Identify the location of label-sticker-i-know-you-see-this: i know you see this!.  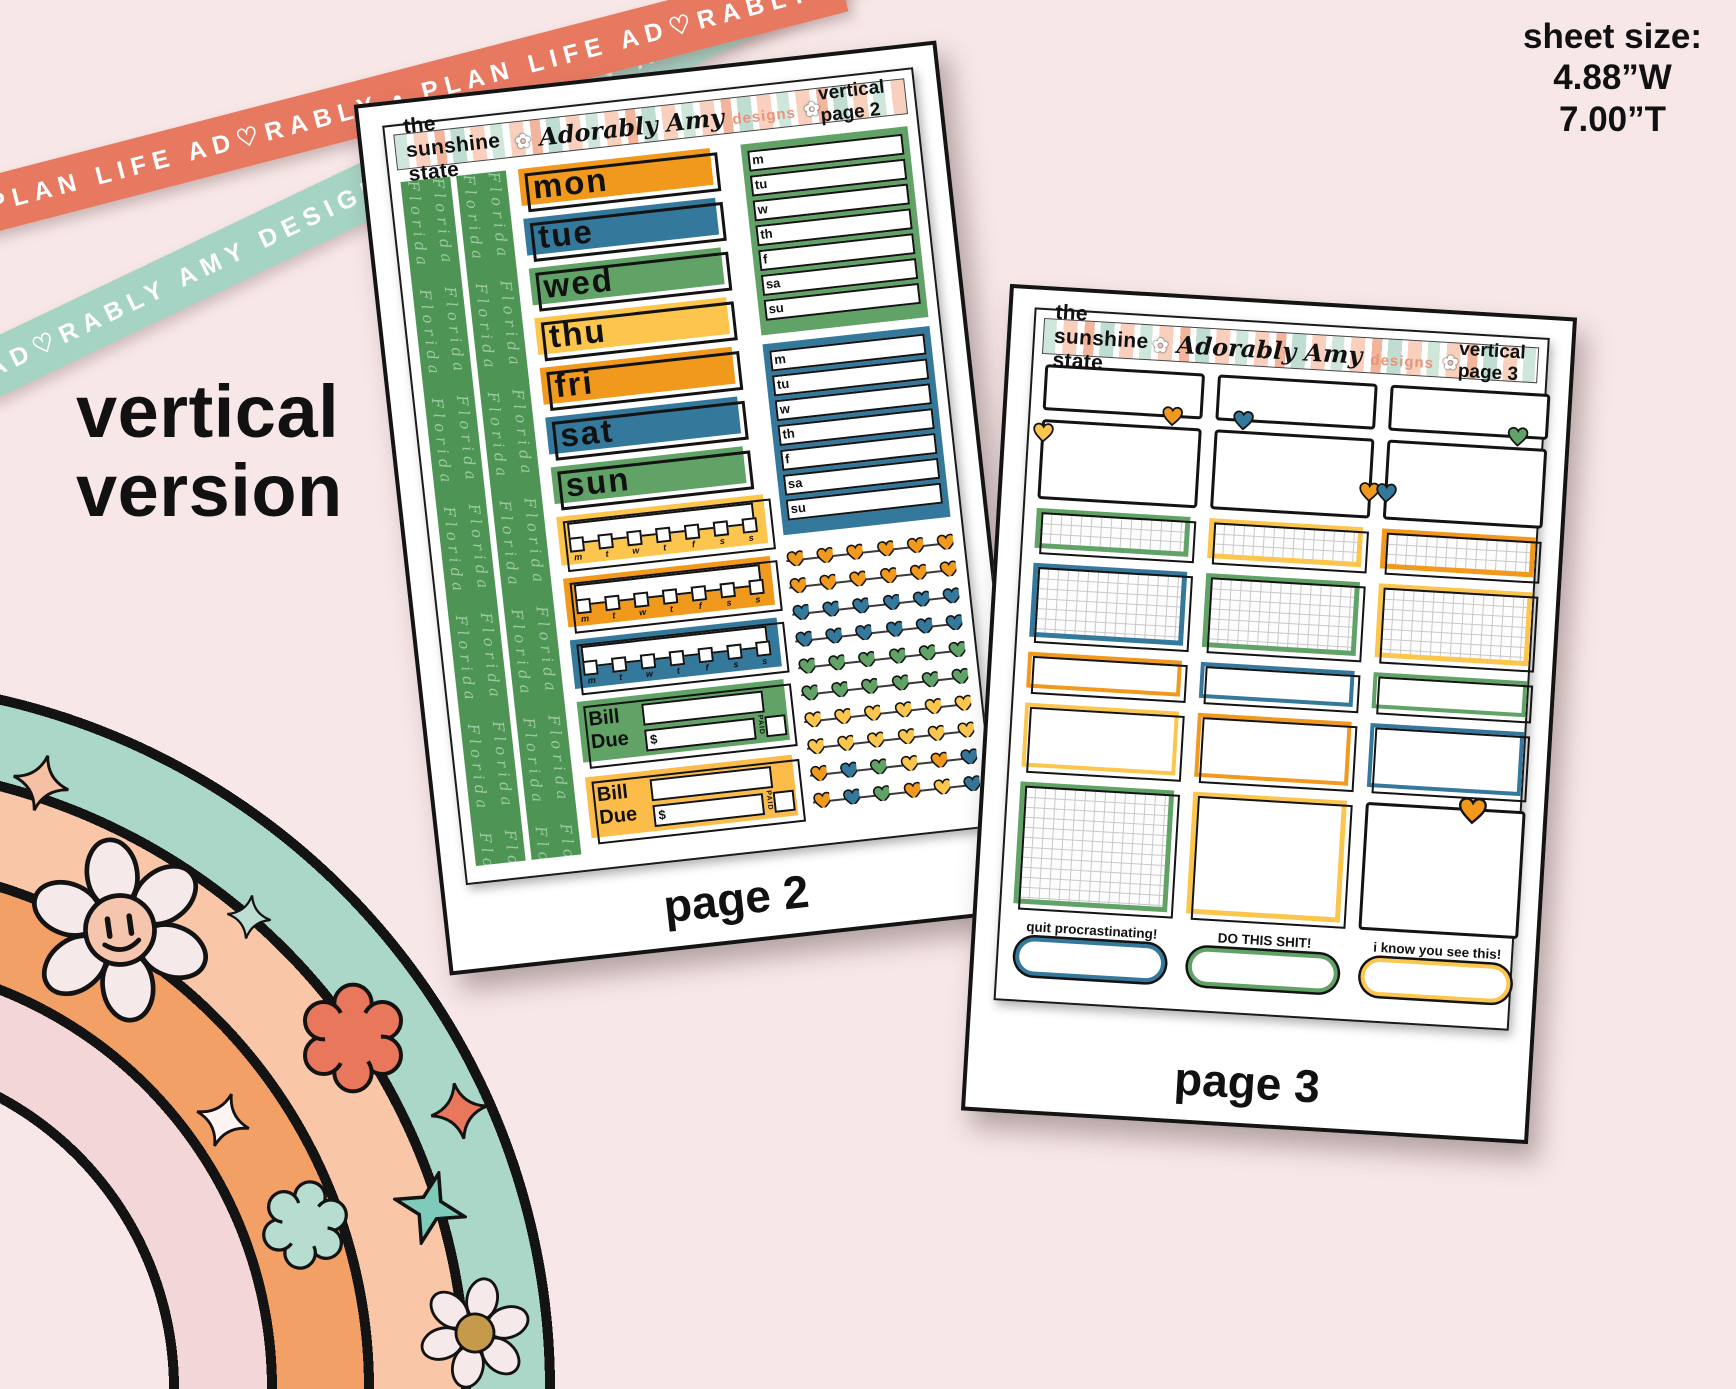
(1436, 979).